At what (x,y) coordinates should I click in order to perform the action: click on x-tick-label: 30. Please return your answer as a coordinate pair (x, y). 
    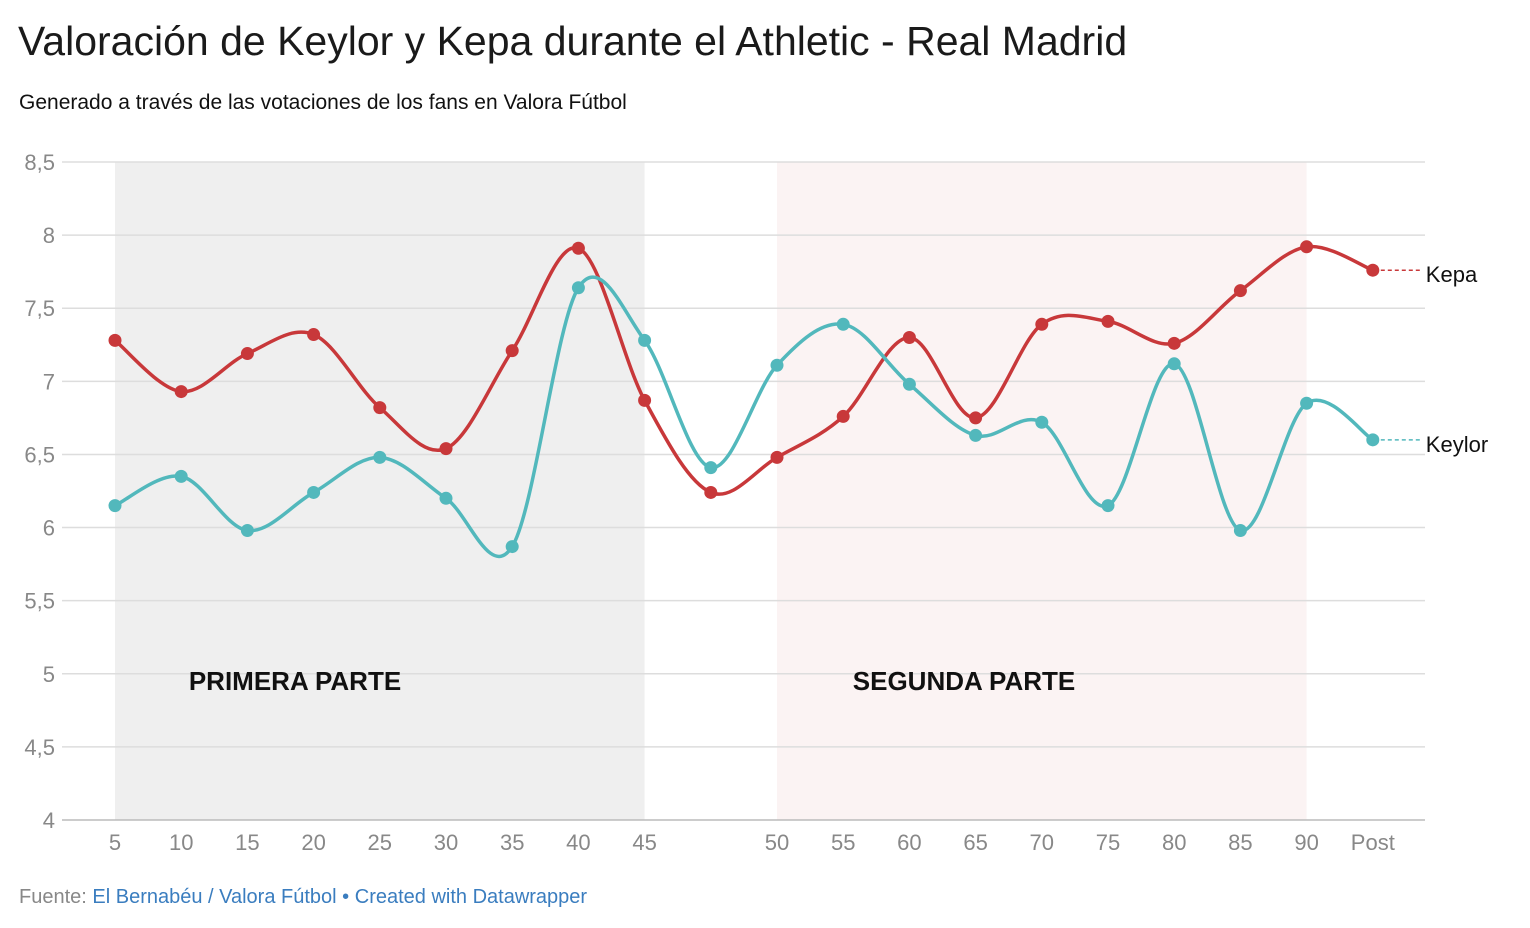
    Looking at the image, I should click on (446, 842).